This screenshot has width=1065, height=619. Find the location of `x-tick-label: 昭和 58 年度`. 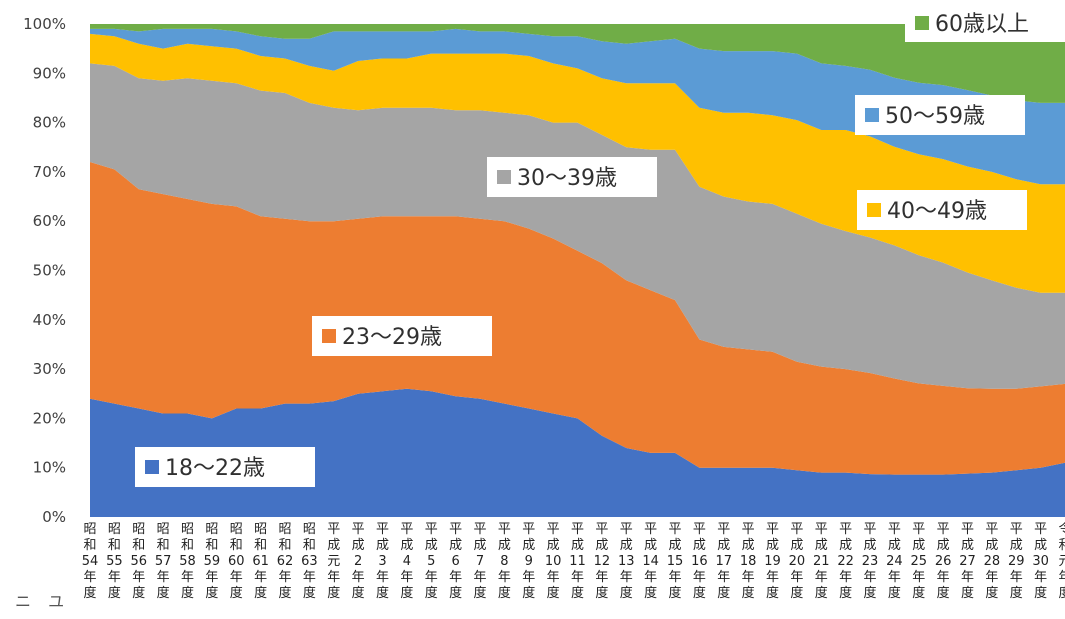

x-tick-label: 昭和 58 年度 is located at coordinates (187, 561).